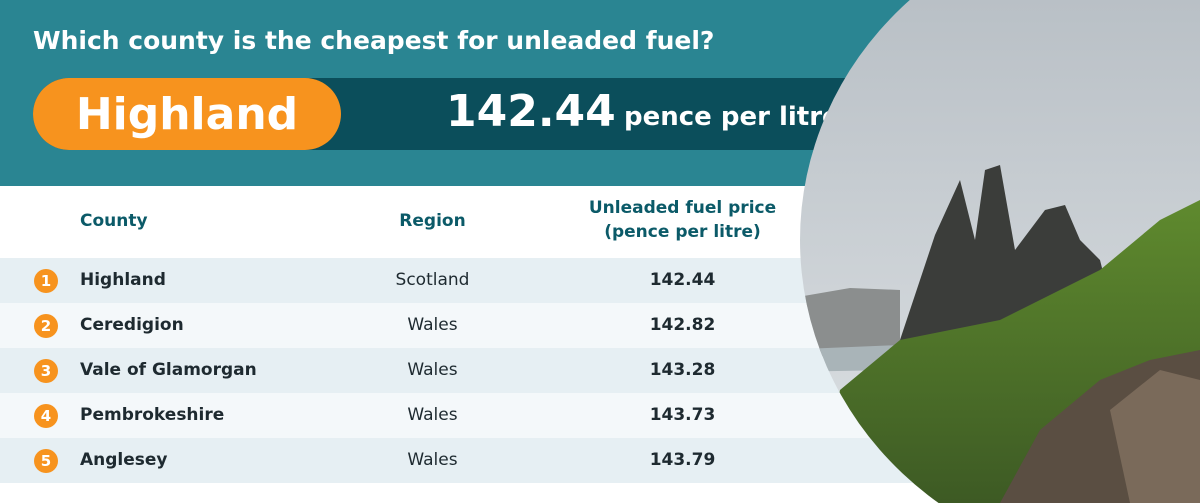 The width and height of the screenshot is (1200, 503). Describe the element at coordinates (432, 221) in the screenshot. I see `column-header: Region` at that location.